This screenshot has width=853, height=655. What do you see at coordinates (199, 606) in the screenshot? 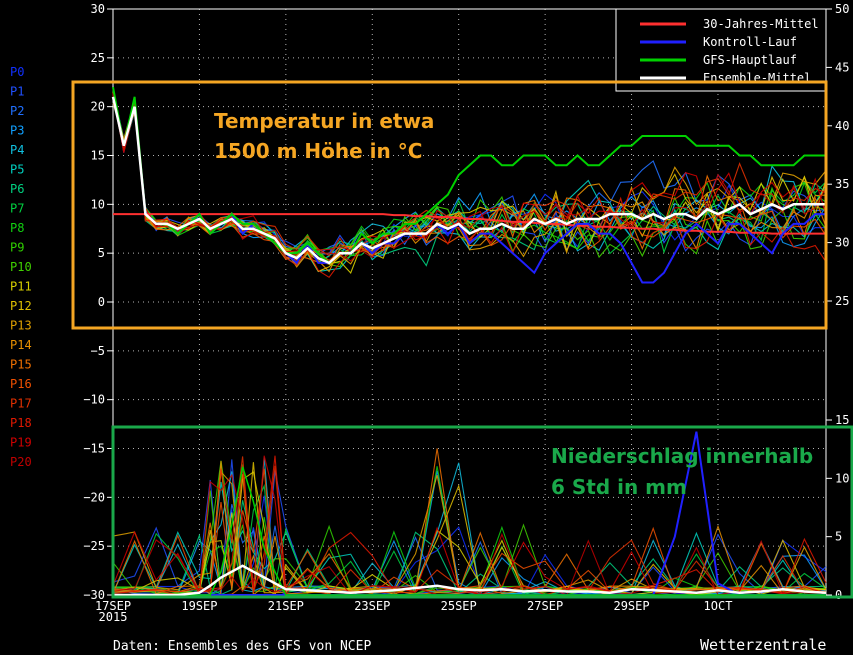
I see `x-tick-label: 19SEP` at bounding box center [199, 606].